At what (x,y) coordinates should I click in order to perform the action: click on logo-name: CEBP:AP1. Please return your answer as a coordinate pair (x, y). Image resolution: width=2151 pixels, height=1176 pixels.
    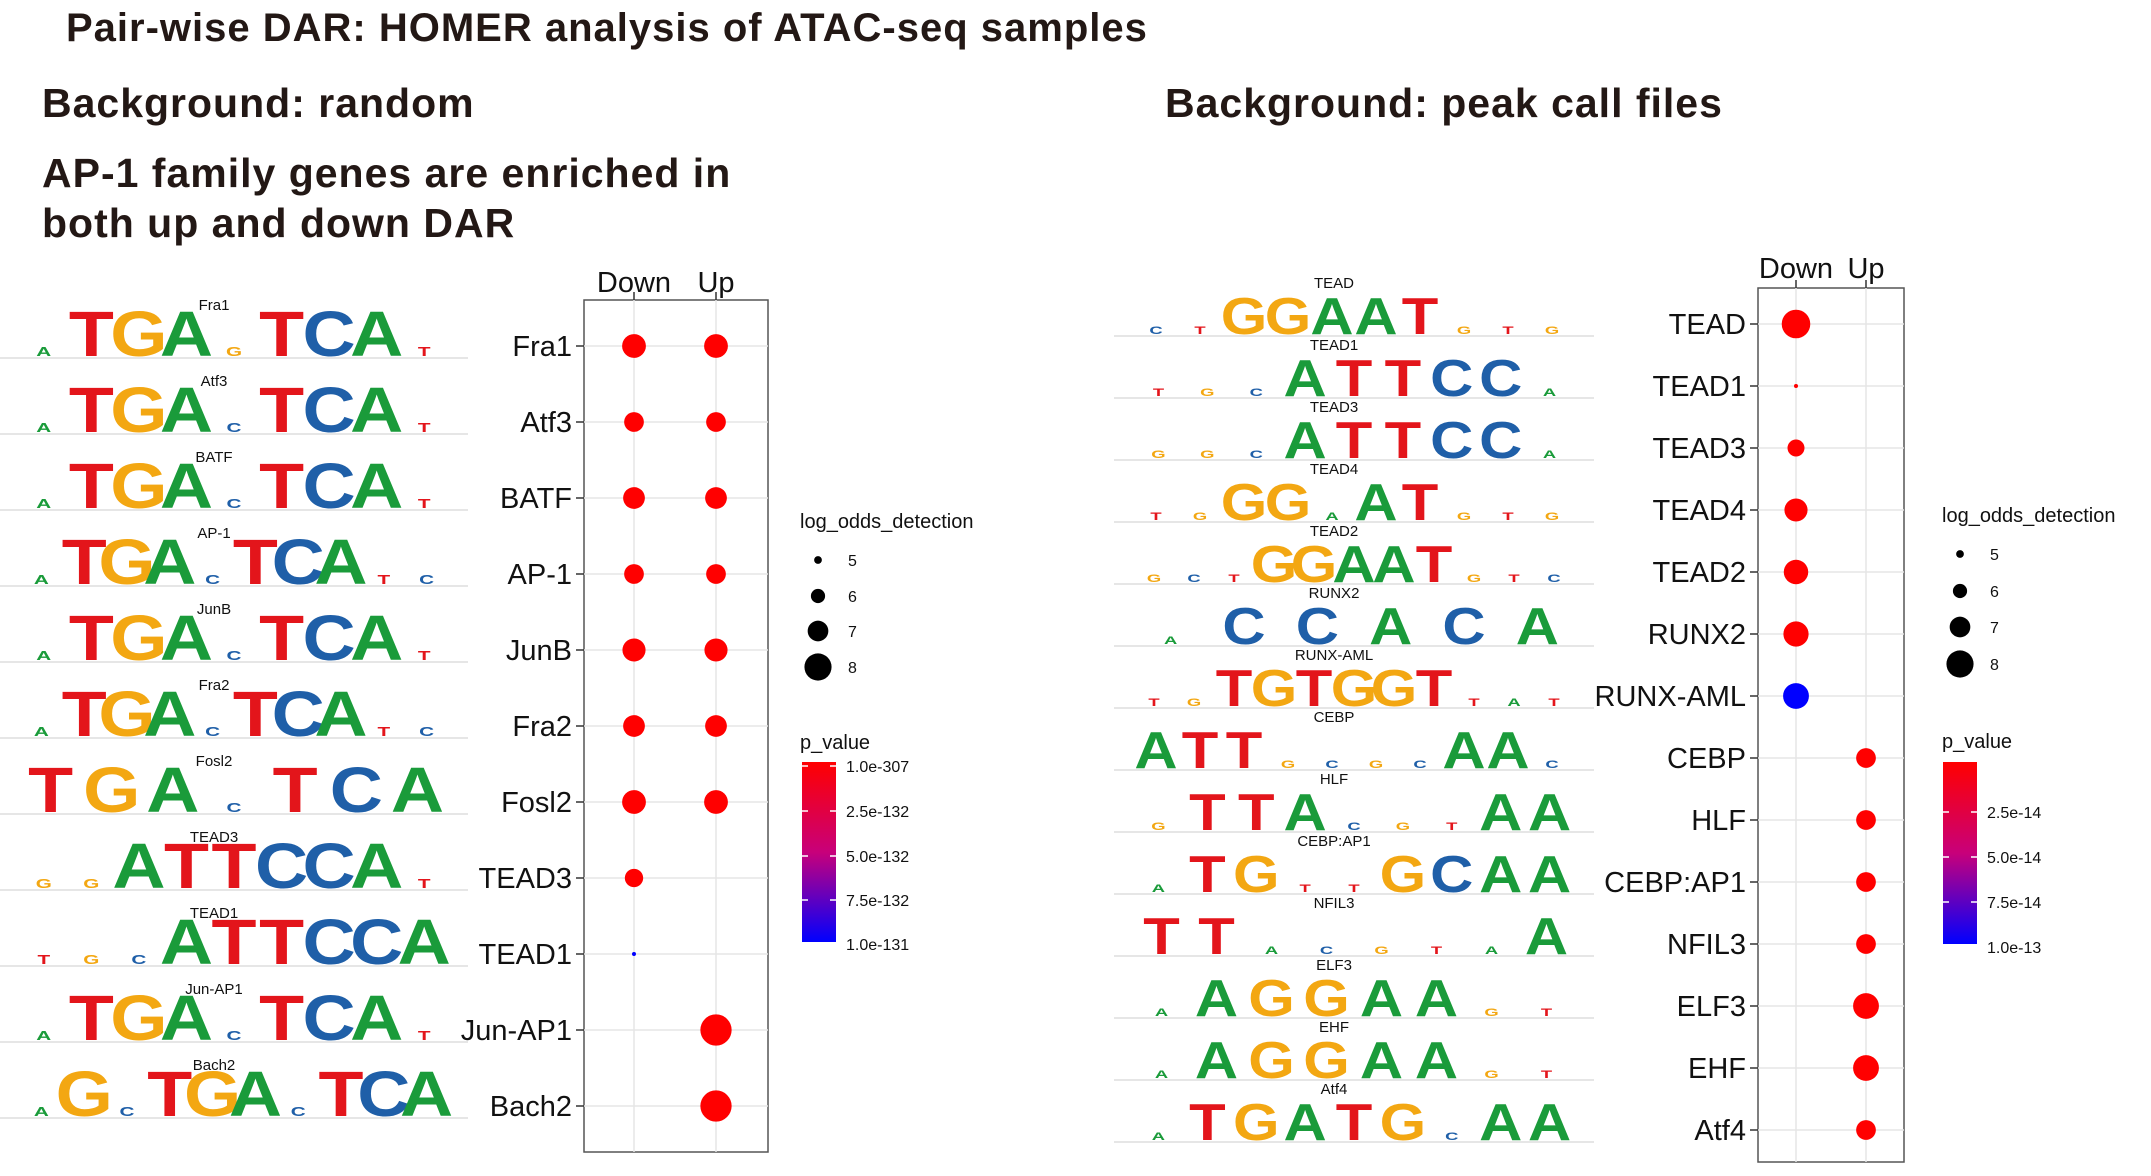
    Looking at the image, I should click on (1333, 841).